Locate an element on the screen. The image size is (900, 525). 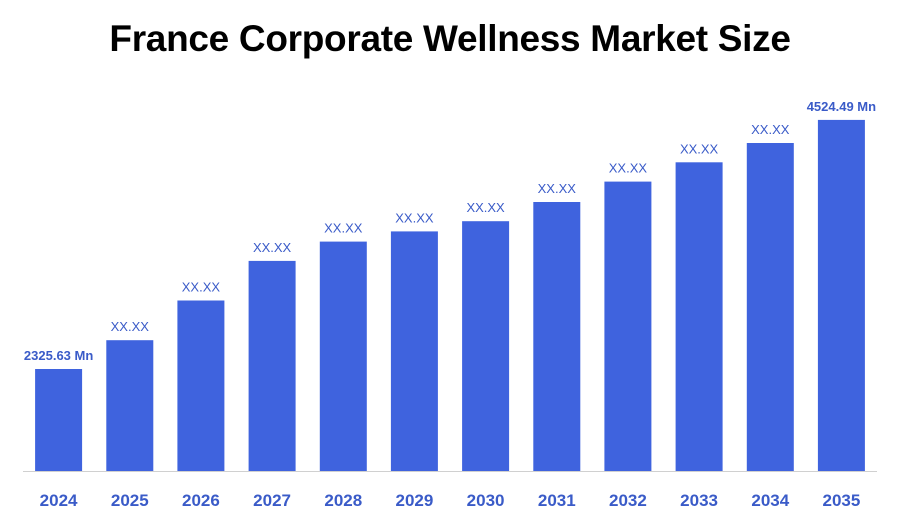
bar-2035 is located at coordinates (841, 295).